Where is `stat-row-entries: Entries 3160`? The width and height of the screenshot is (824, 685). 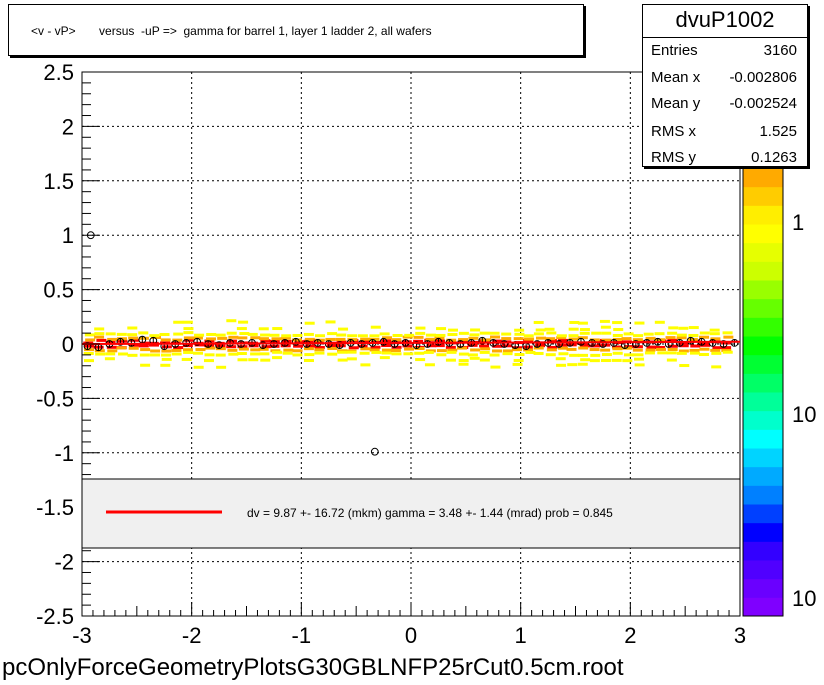
stat-row-entries: Entries 3160 is located at coordinates (724, 51).